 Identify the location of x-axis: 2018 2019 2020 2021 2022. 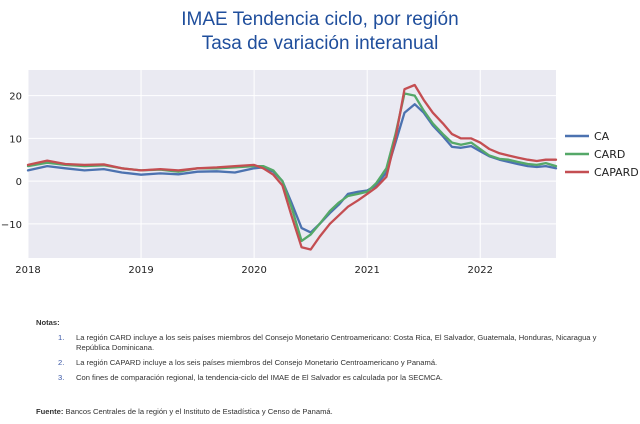
(254, 270).